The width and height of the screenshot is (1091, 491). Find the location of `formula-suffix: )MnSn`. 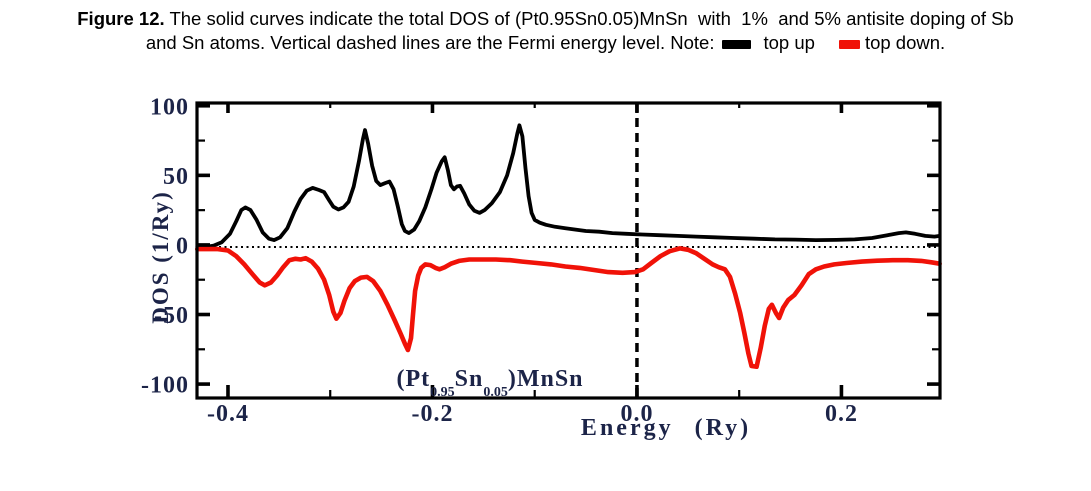

formula-suffix: )MnSn is located at coordinates (545, 379).